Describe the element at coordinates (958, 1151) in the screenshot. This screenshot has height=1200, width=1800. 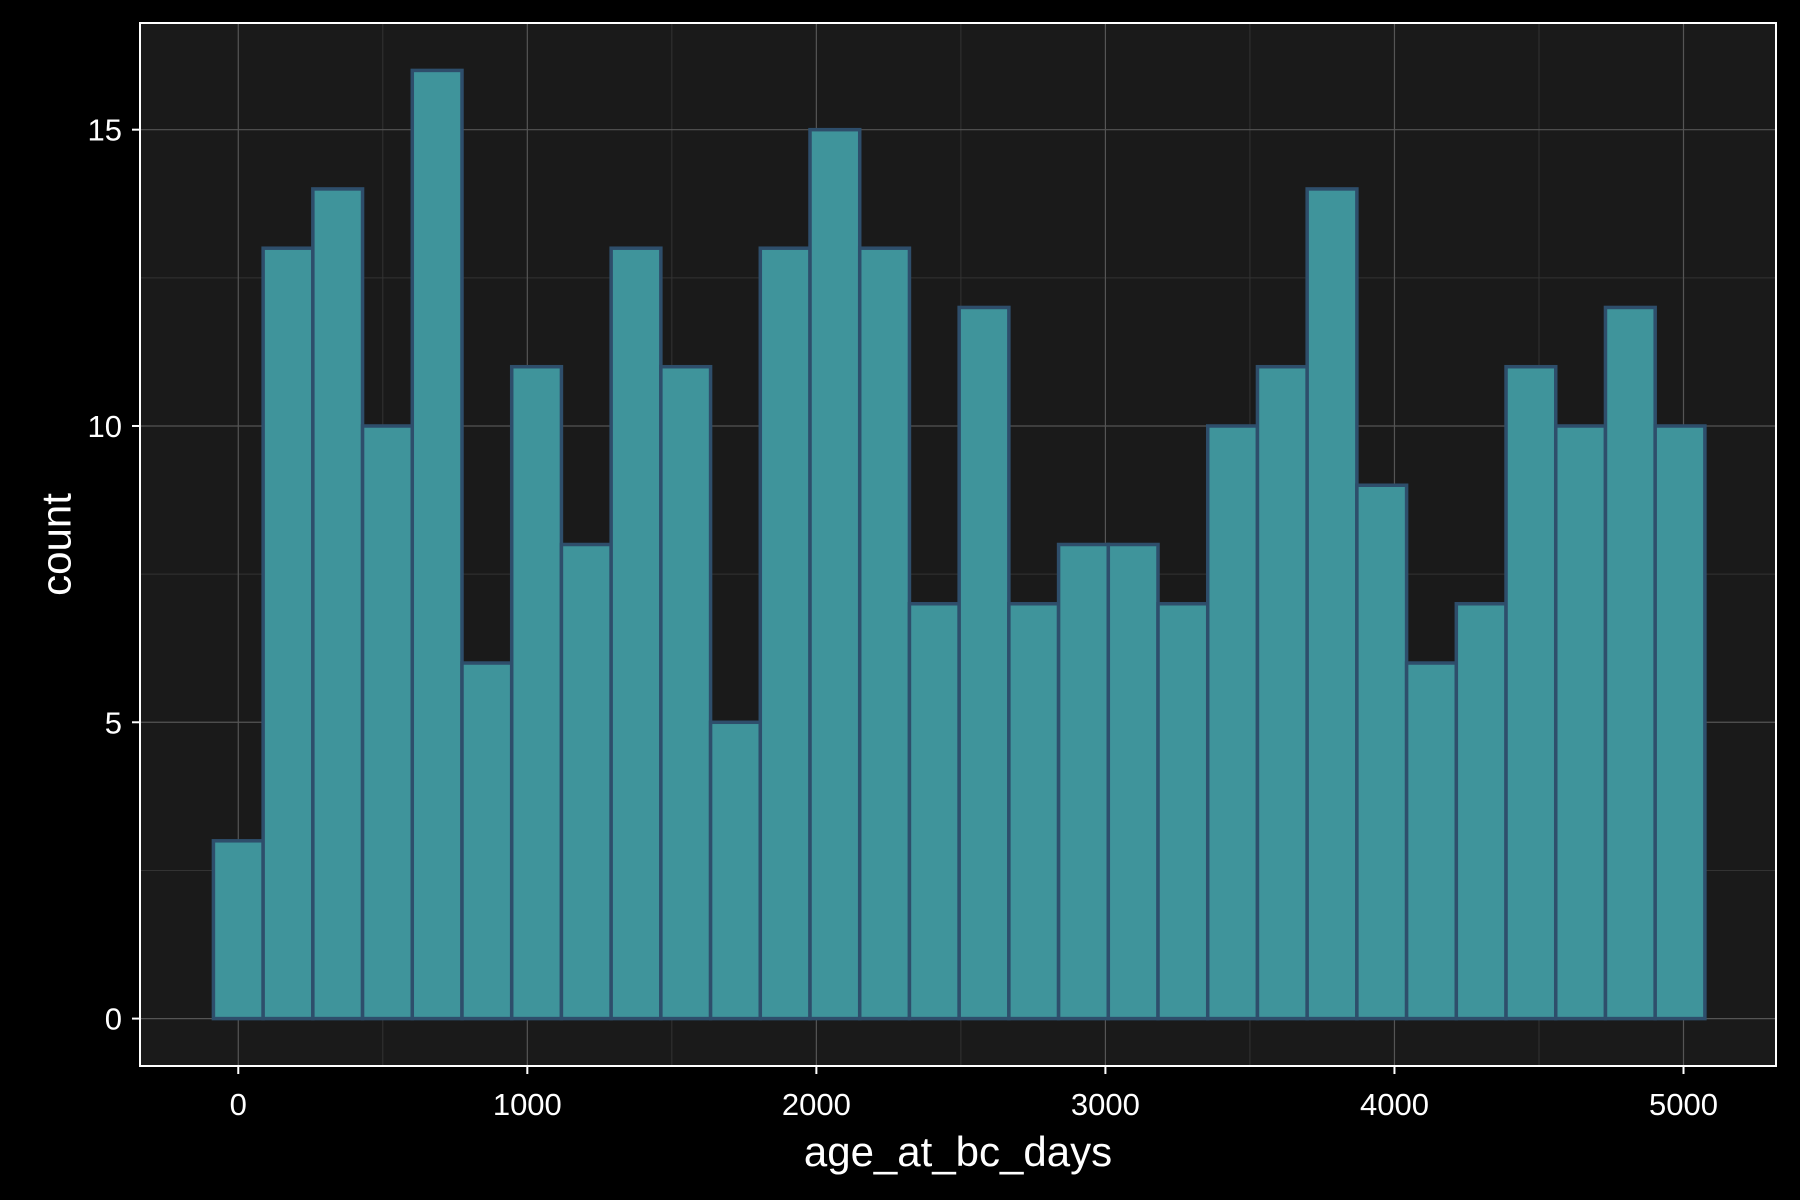
I see `x-axis-title: age_at_bc_days` at that location.